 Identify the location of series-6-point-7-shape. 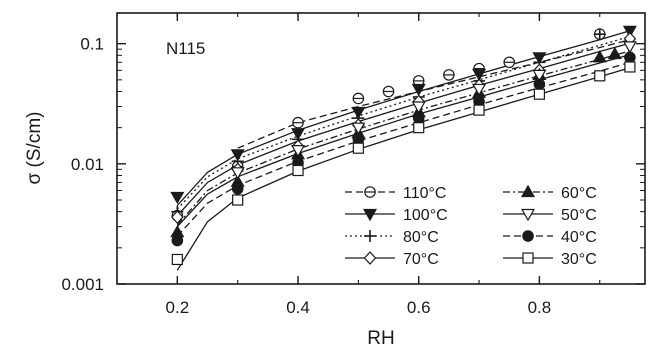
(630, 57).